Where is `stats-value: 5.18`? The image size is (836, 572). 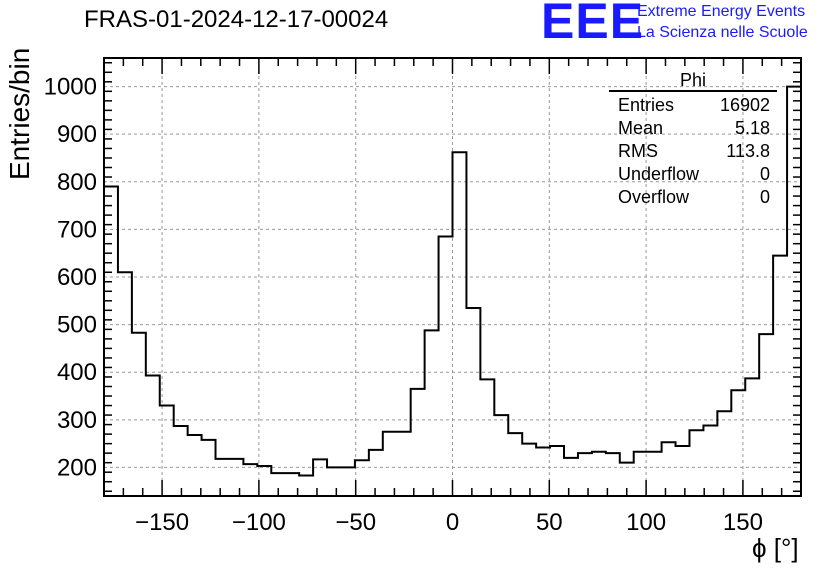
stats-value: 5.18 is located at coordinates (752, 128).